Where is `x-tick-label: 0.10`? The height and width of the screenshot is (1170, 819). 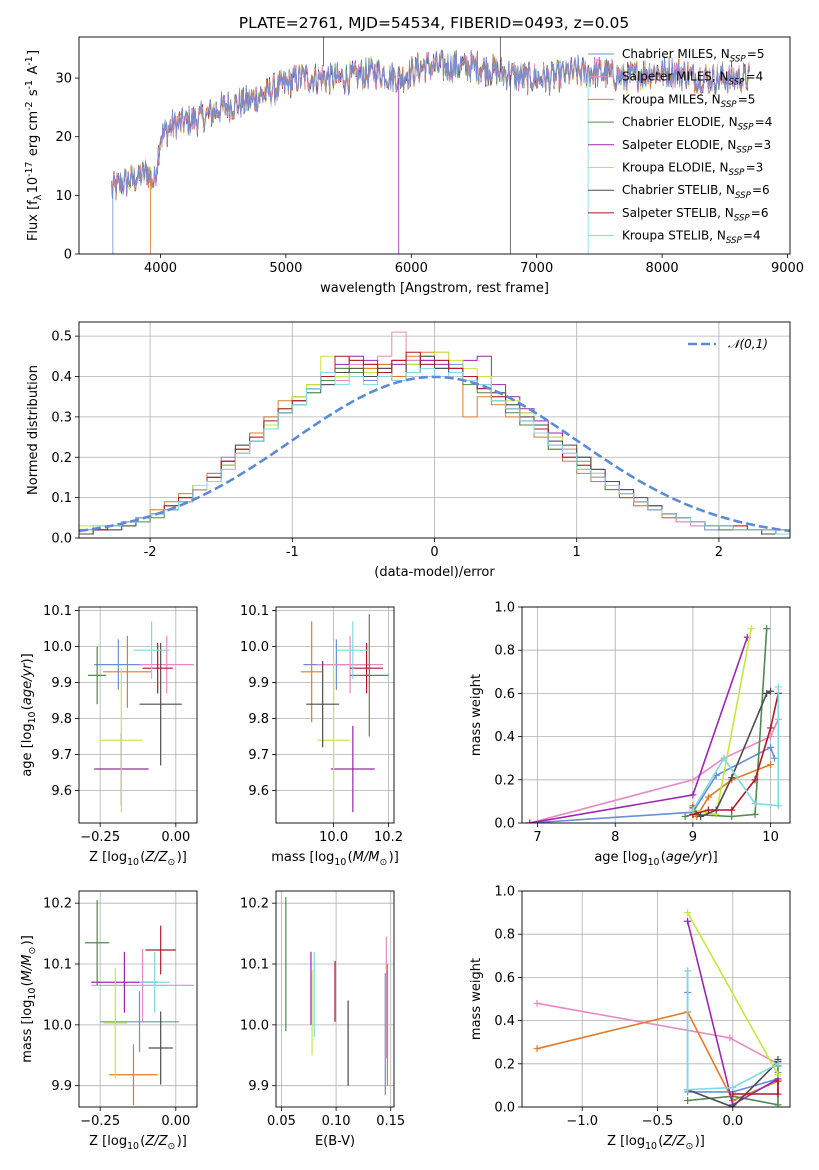
x-tick-label: 0.10 is located at coordinates (336, 1121).